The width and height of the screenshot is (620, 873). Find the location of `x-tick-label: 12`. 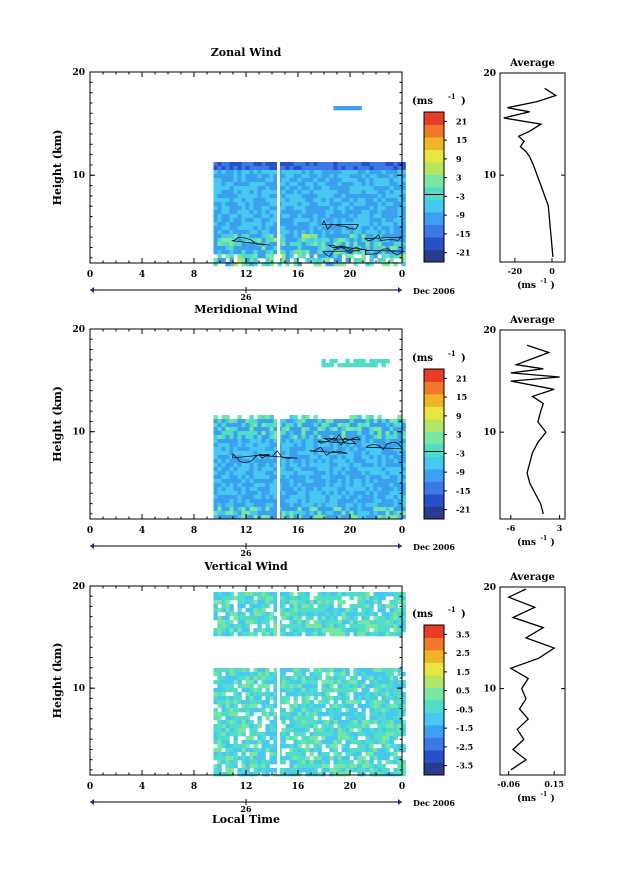

x-tick-label: 12 is located at coordinates (246, 275).